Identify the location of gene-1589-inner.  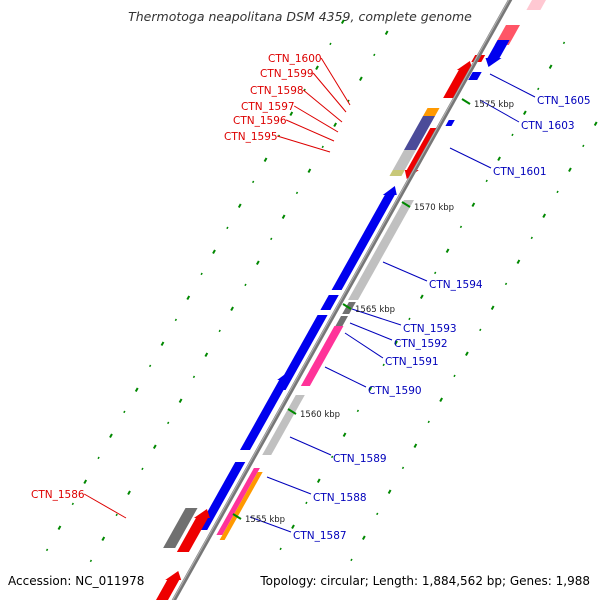
(265, 415).